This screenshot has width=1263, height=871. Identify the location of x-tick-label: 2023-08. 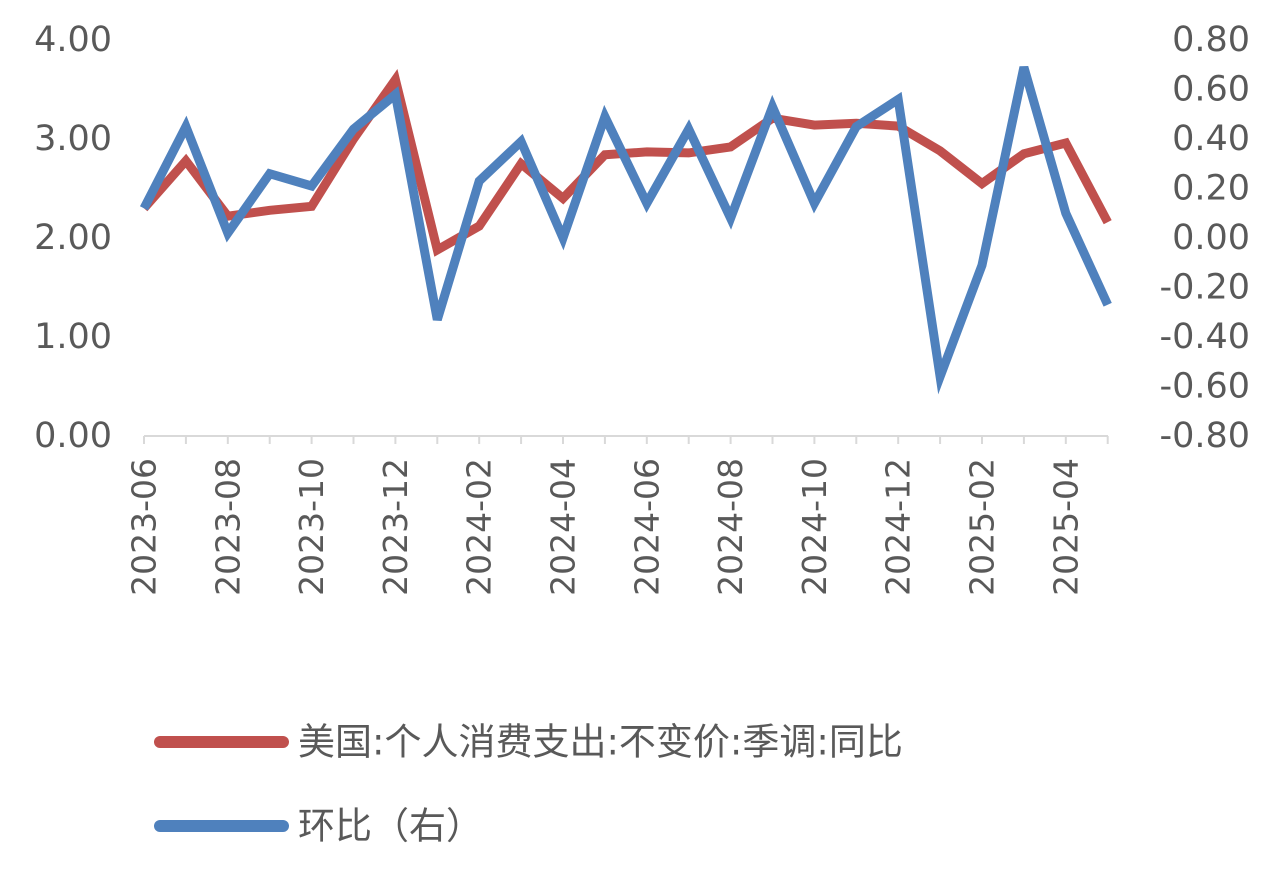
(227, 527).